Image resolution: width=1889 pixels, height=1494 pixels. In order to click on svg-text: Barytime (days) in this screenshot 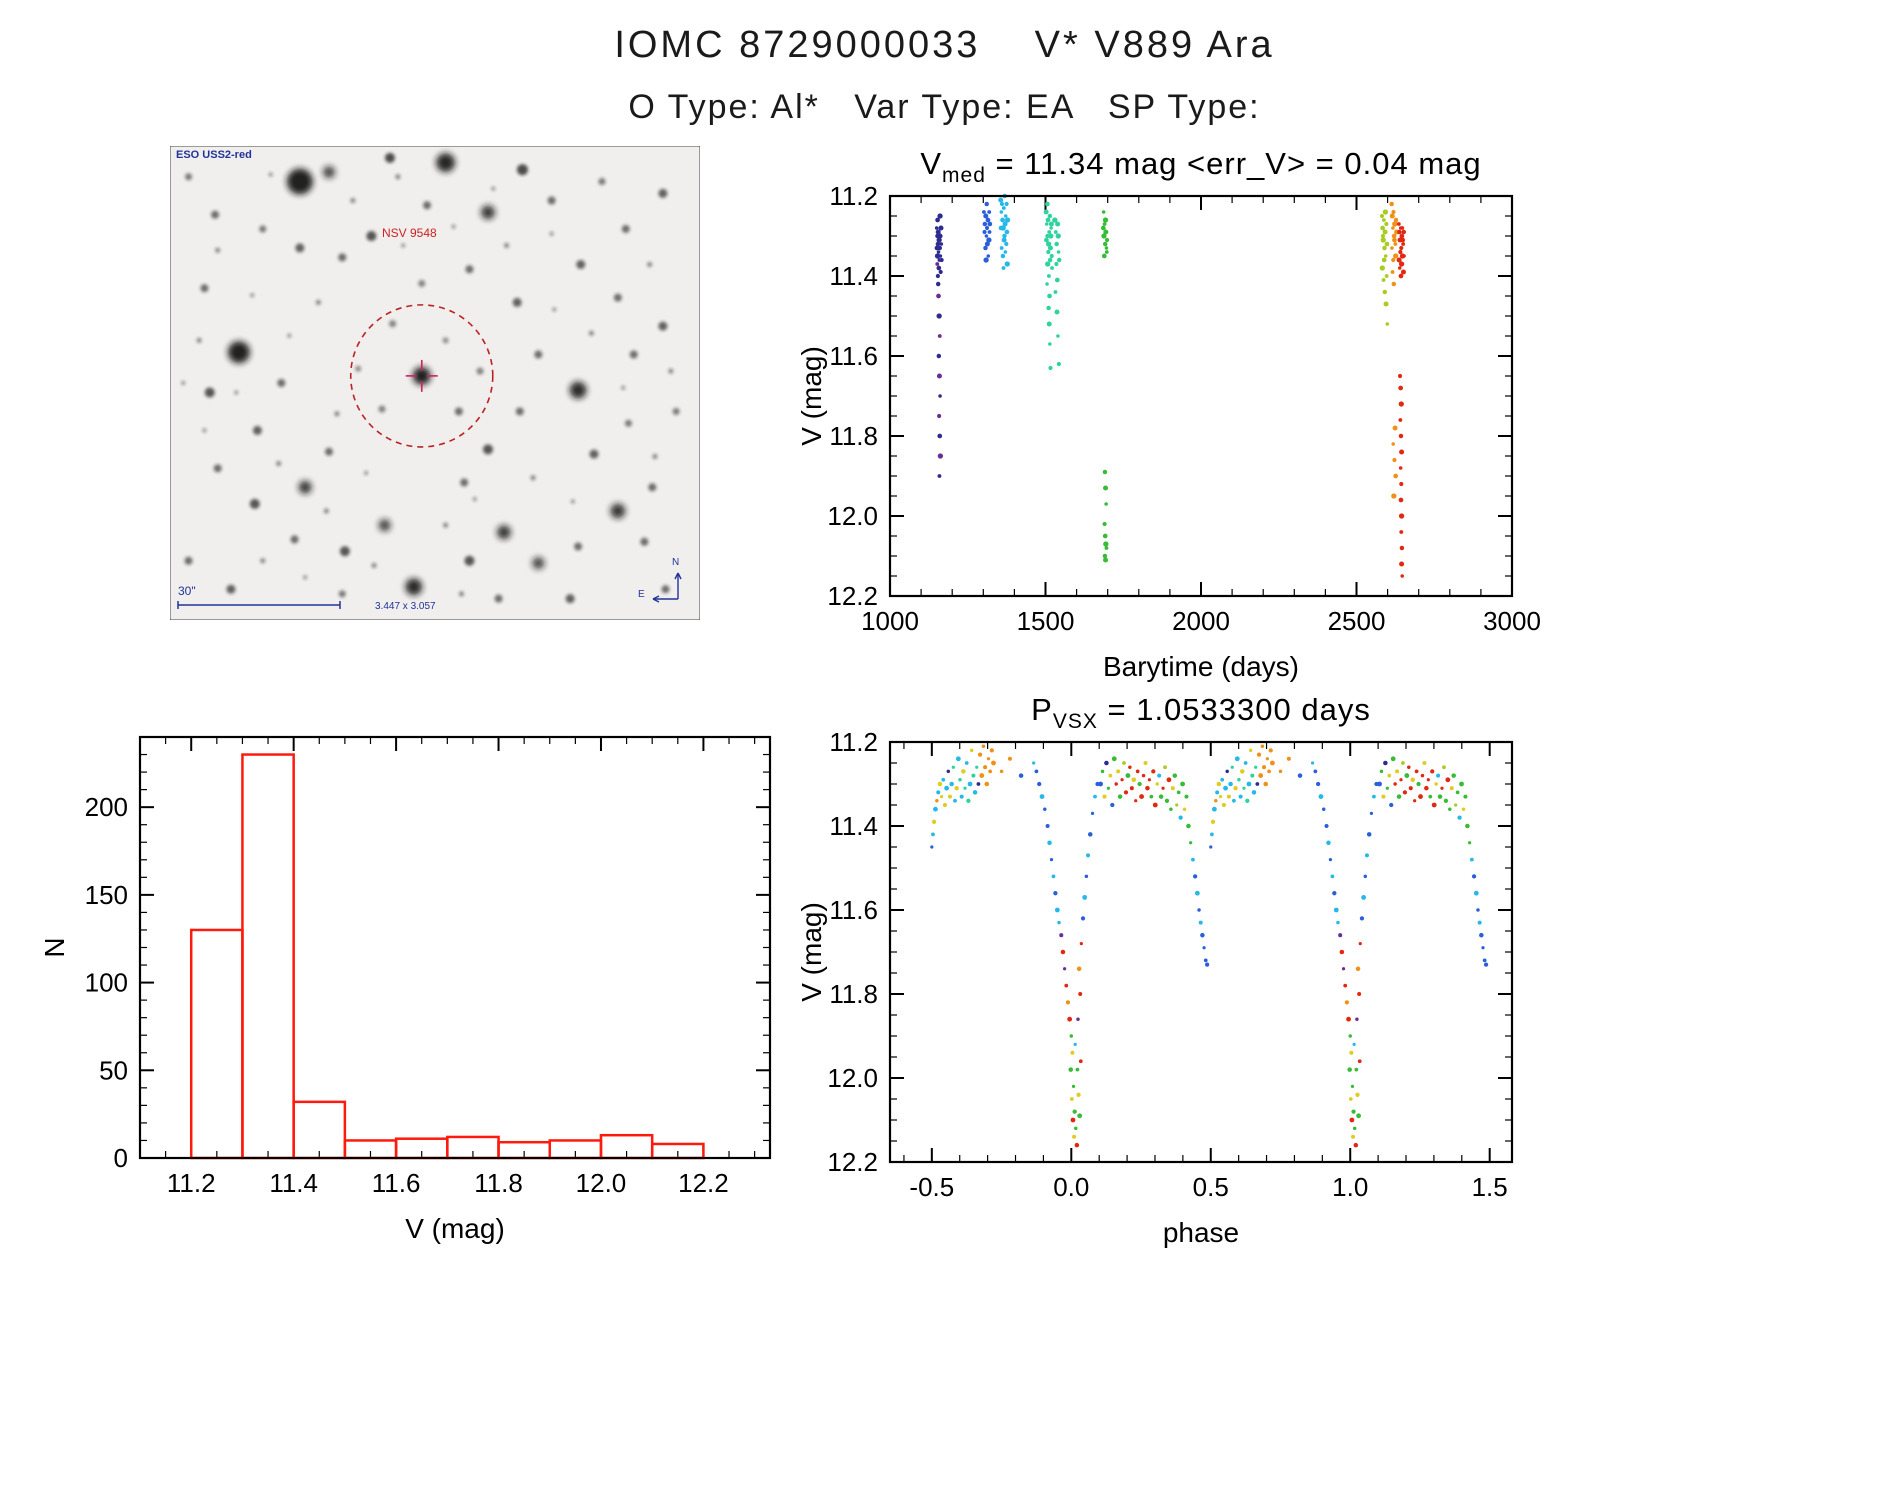, I will do `click(1201, 666)`.